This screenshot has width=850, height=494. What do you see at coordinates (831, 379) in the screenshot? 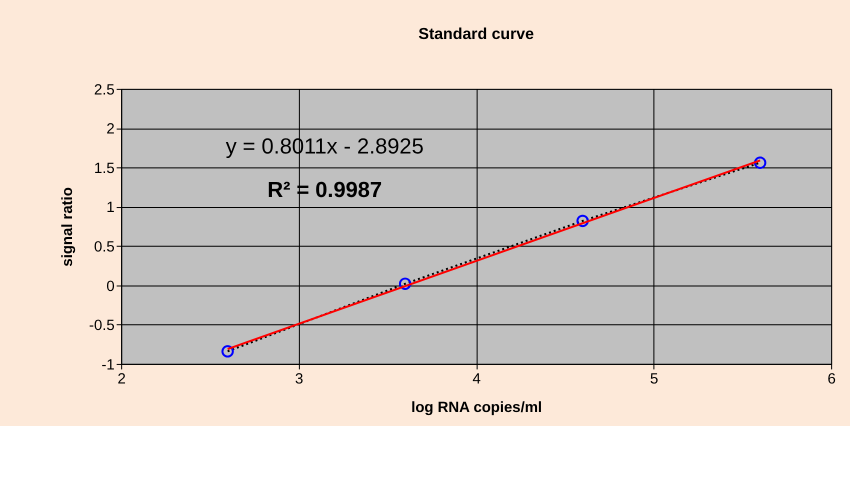
I see `x-tick-label: 6` at bounding box center [831, 379].